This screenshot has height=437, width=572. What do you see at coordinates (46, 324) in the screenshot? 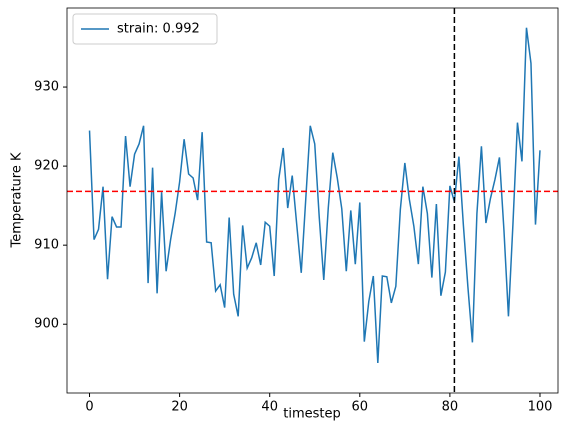
I see `y-tick-label: 900` at bounding box center [46, 324].